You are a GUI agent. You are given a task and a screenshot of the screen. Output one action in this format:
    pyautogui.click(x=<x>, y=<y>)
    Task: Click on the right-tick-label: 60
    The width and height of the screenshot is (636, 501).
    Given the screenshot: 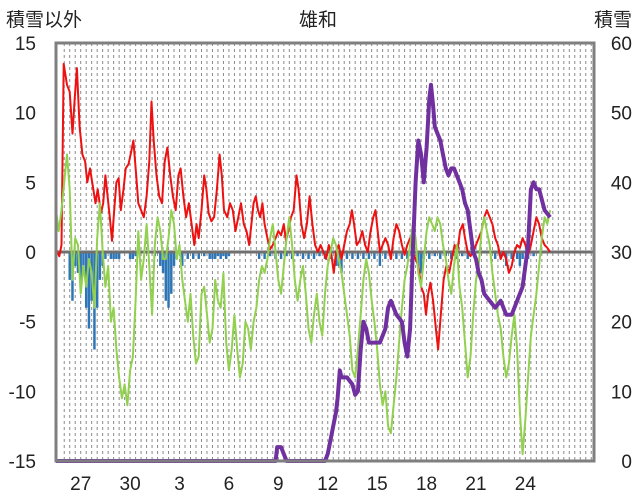 What is the action you would take?
    pyautogui.click(x=621, y=44)
    